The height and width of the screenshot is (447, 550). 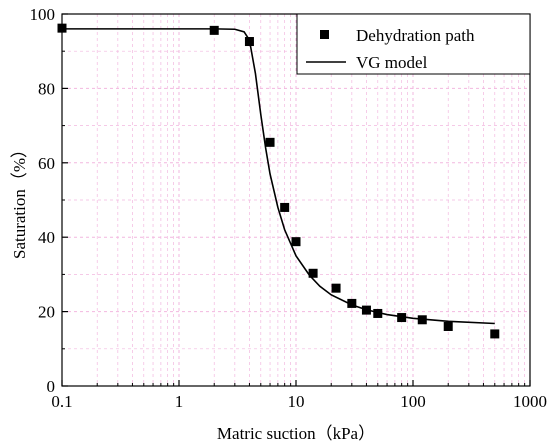 What do you see at coordinates (43, 200) in the screenshot?
I see `y-axis-tick-labels: 0 20 40 60 80 100` at bounding box center [43, 200].